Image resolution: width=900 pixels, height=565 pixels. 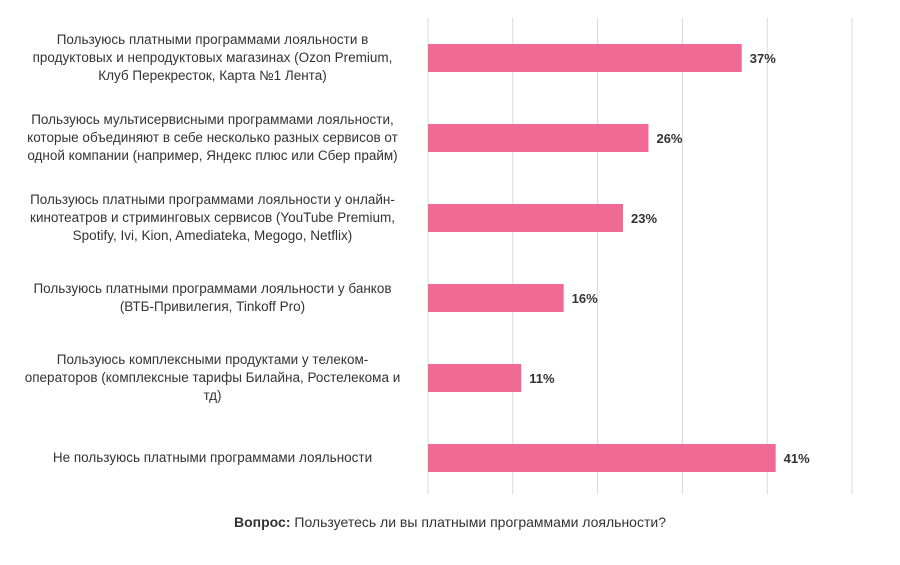 What do you see at coordinates (212, 395) in the screenshot?
I see `category-label-line: тд)` at bounding box center [212, 395].